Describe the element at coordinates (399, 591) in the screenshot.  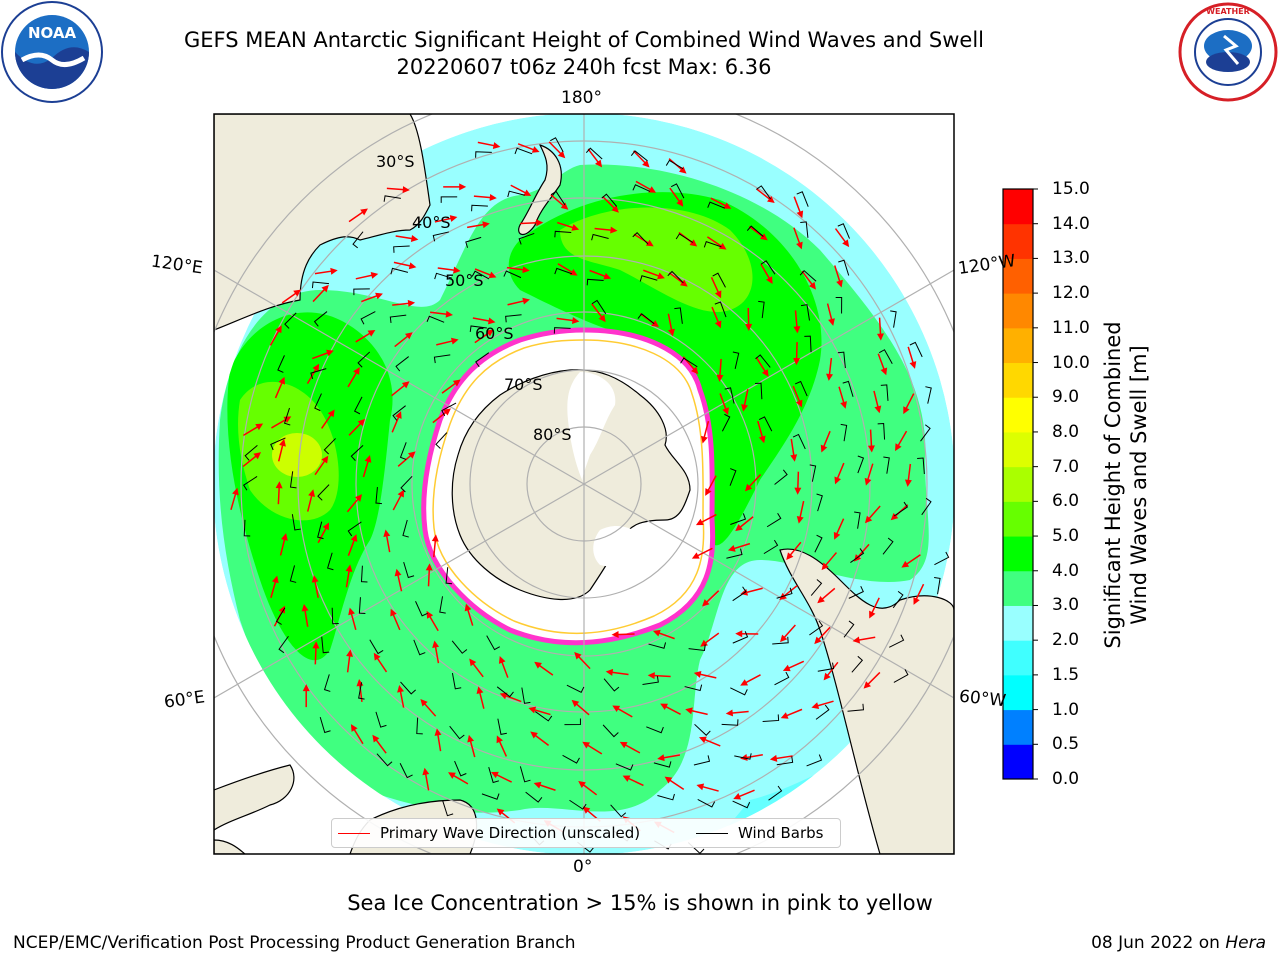
I see `meridian-60e` at that location.